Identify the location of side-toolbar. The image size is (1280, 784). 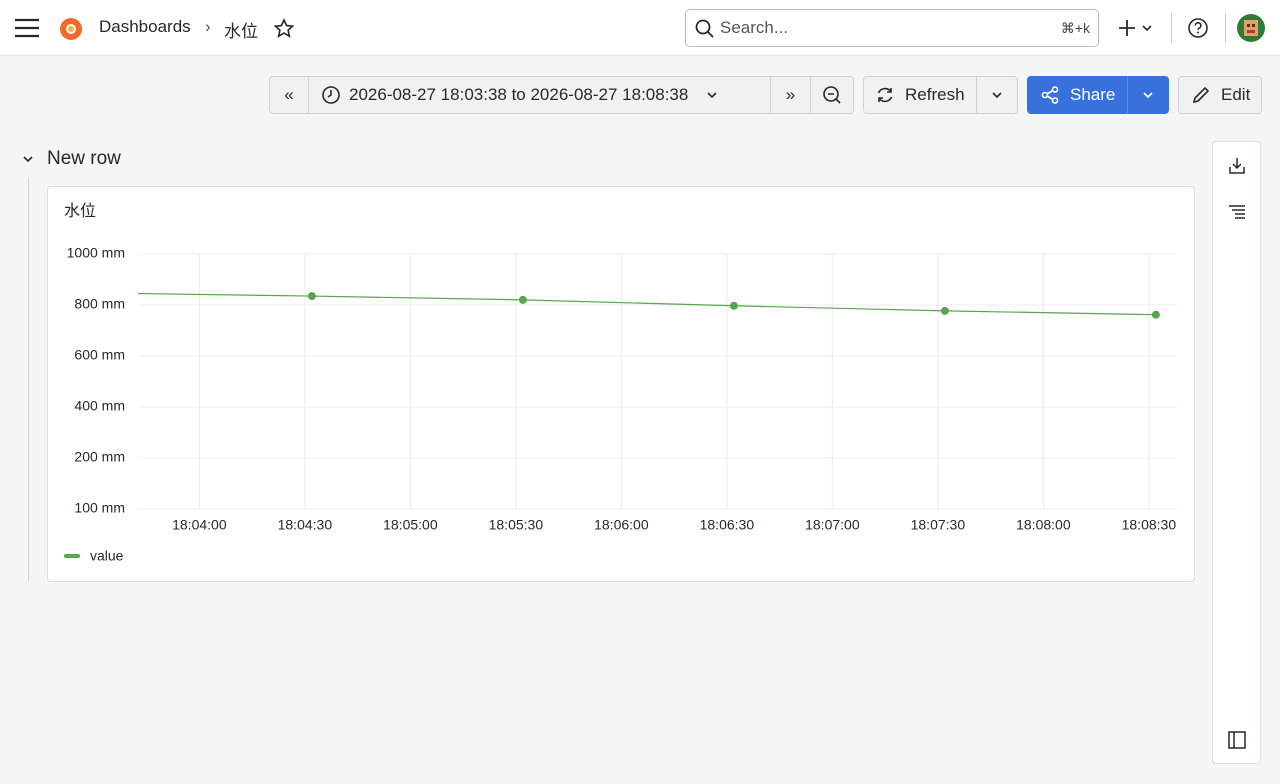
(1236, 452).